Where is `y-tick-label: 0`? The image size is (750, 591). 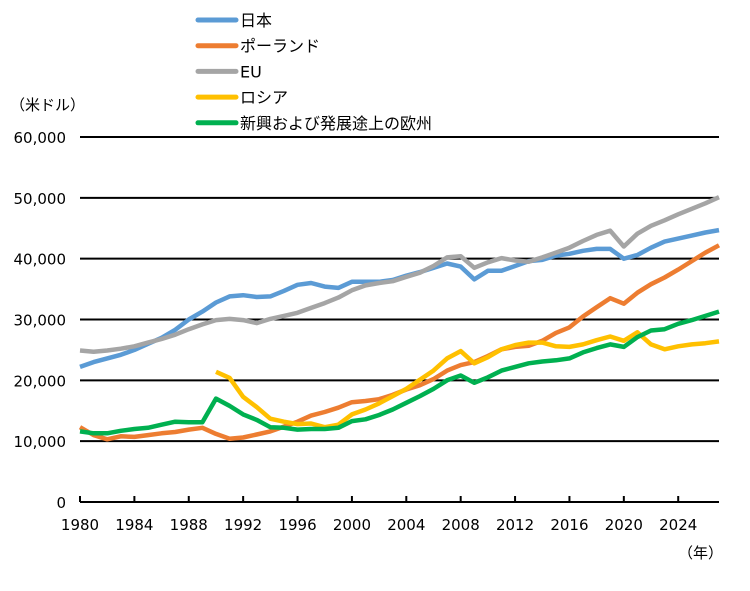
y-tick-label: 0 is located at coordinates (61, 503).